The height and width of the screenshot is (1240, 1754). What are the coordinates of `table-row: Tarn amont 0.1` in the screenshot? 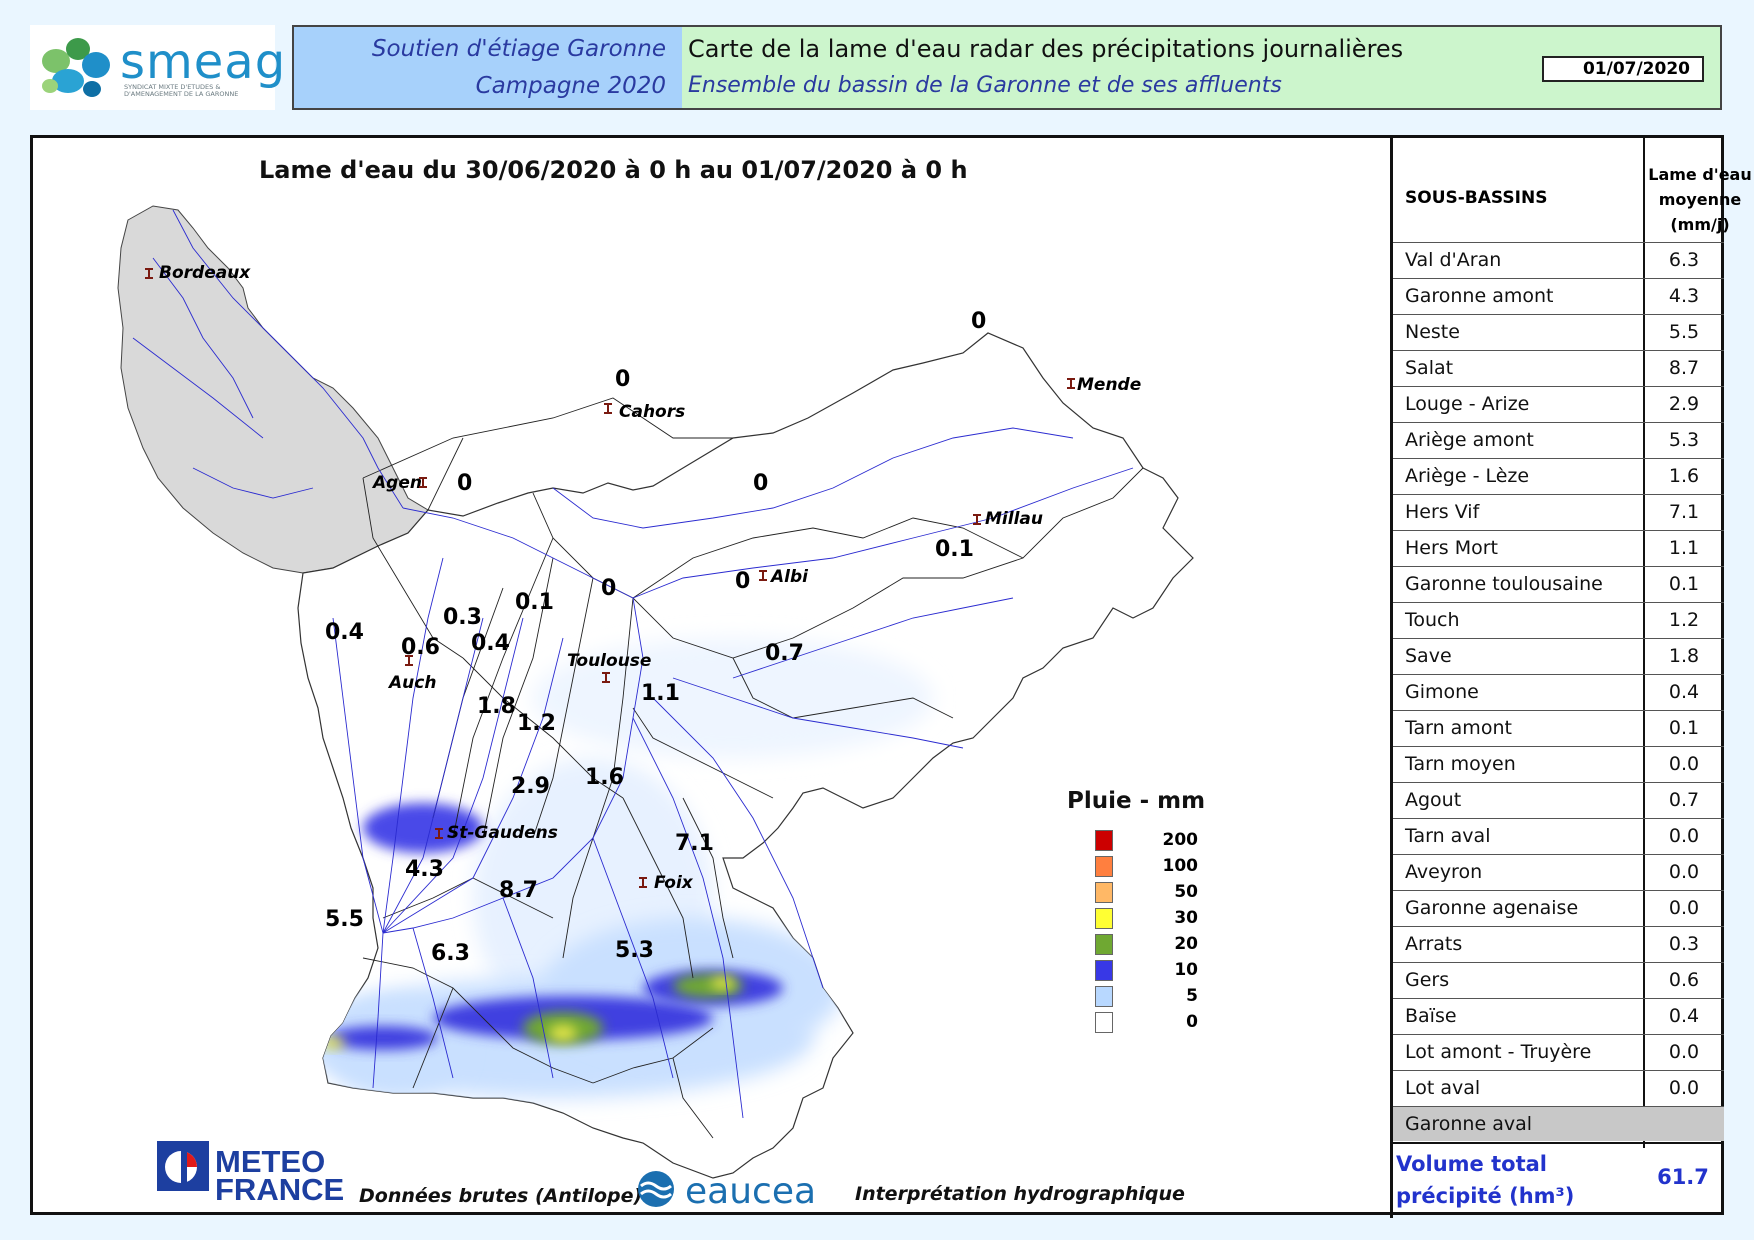 It's located at (1558, 727).